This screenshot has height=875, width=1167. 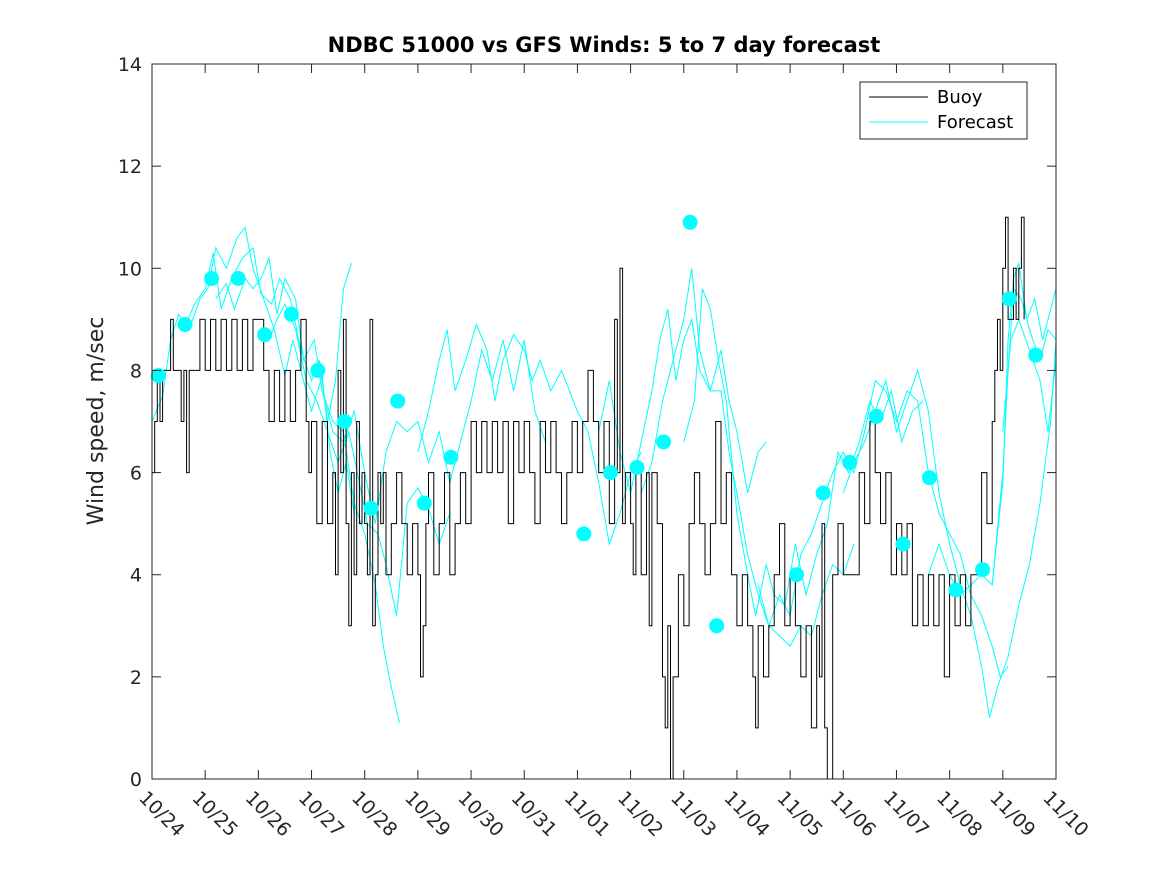 I want to click on y-tick-label: 14, so click(x=130, y=65).